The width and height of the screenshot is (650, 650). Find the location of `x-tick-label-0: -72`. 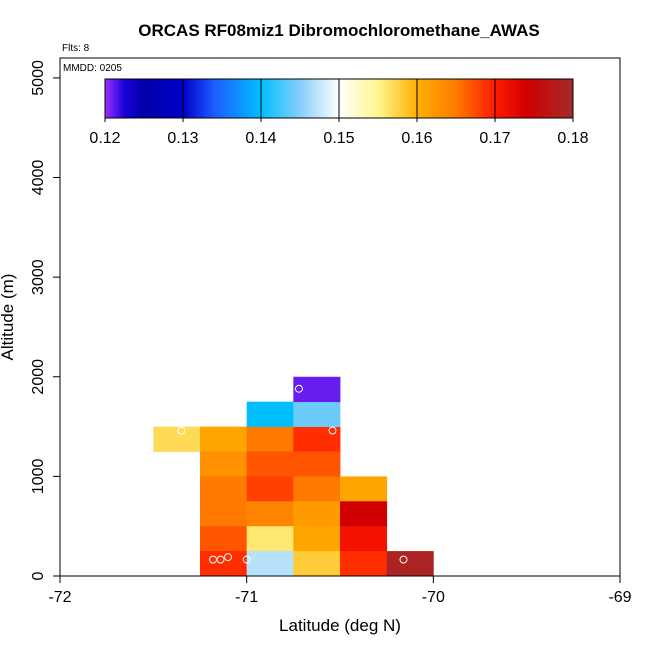

x-tick-label-0: -72 is located at coordinates (59, 597).